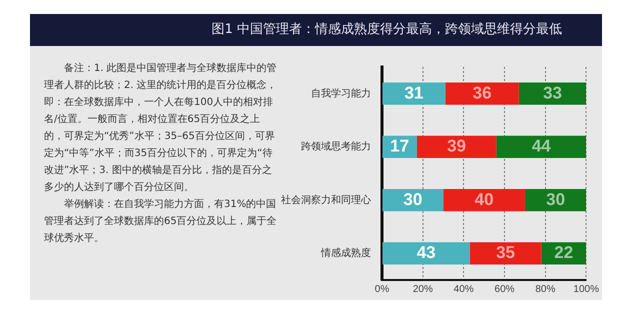 The width and height of the screenshot is (631, 325). What do you see at coordinates (341, 93) in the screenshot?
I see `y-tick-label: 自我学习能力` at bounding box center [341, 93].